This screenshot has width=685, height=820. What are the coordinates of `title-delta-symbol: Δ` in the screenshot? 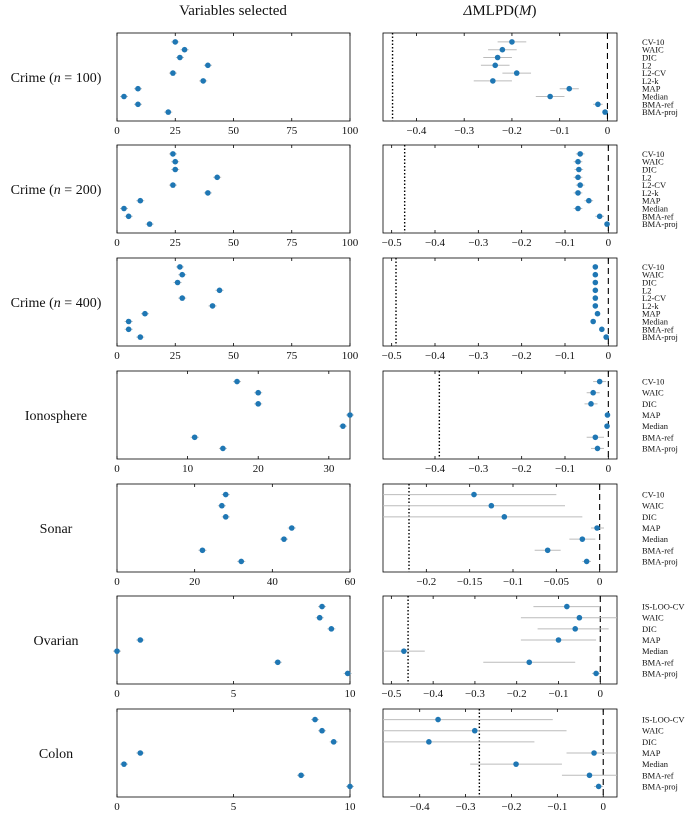 It's located at (468, 11).